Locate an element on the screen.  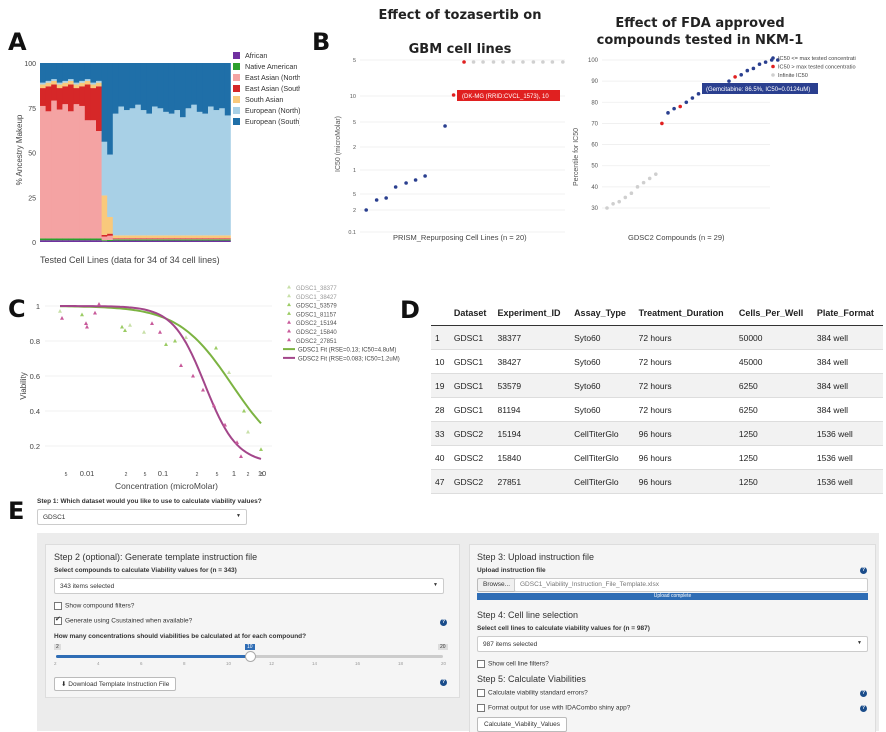
download-template-button: ⬇ Download Template Instruction File is located at coordinates (115, 684).